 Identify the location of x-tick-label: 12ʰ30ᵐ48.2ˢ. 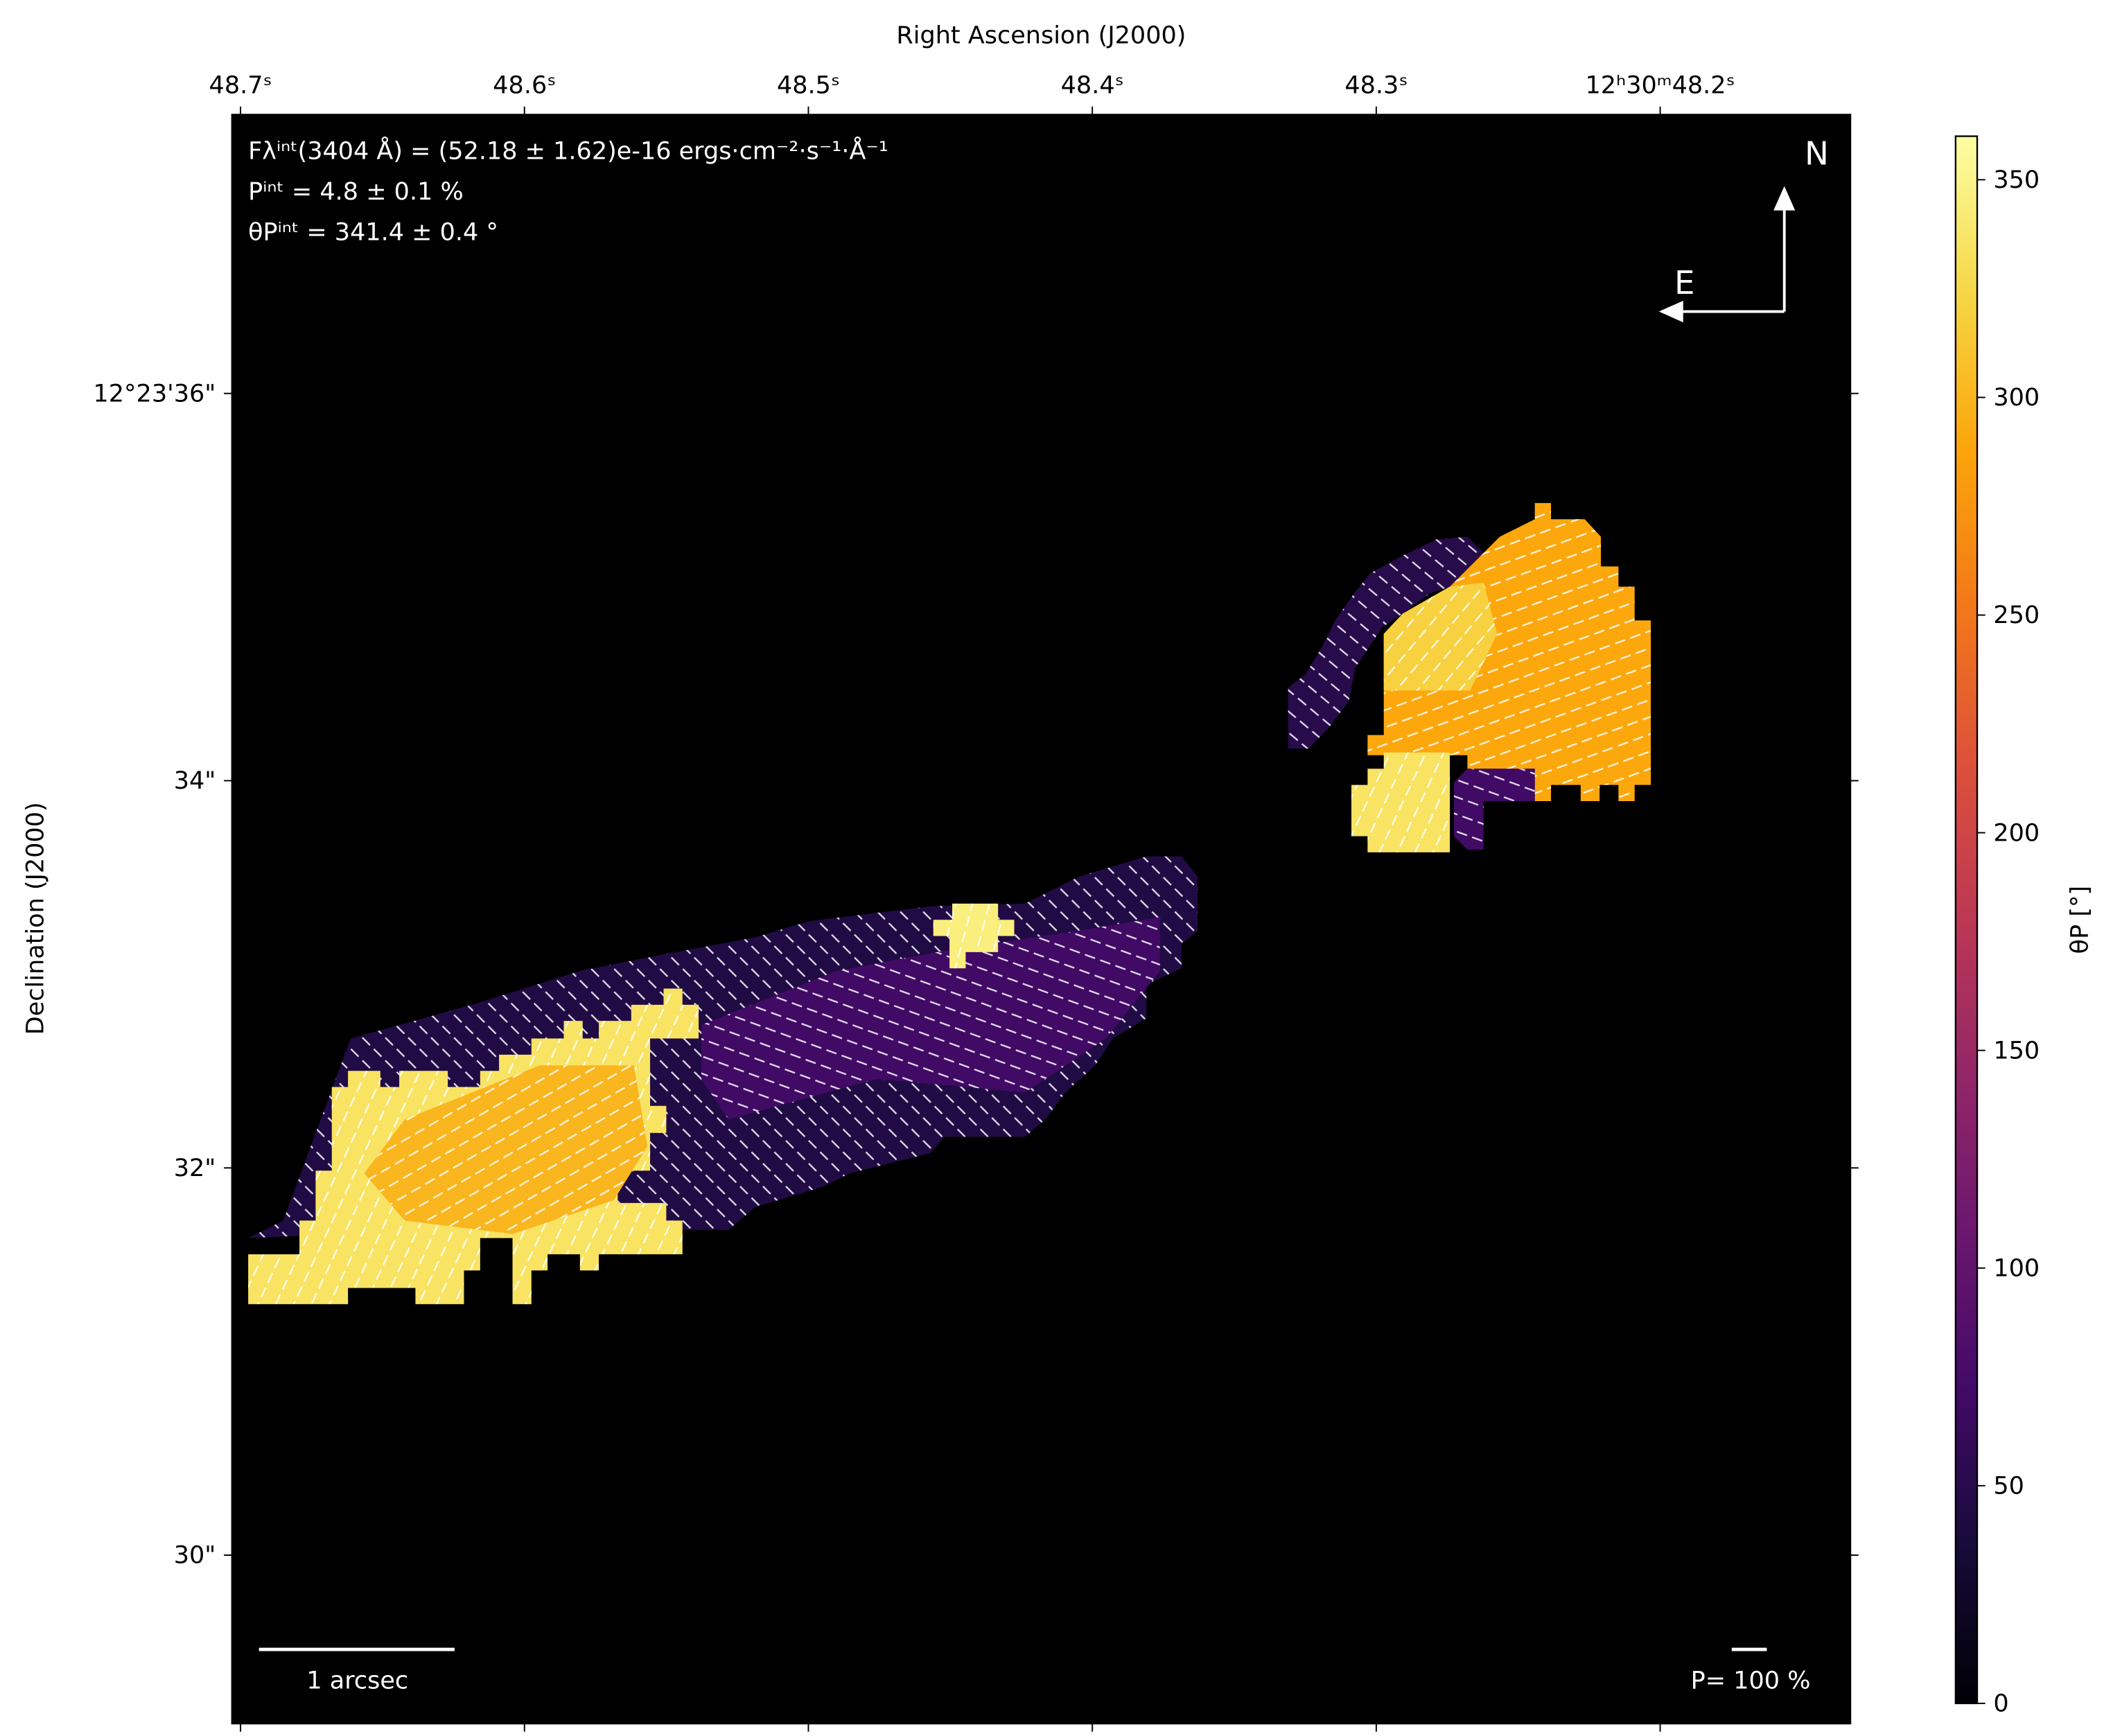
(1660, 85).